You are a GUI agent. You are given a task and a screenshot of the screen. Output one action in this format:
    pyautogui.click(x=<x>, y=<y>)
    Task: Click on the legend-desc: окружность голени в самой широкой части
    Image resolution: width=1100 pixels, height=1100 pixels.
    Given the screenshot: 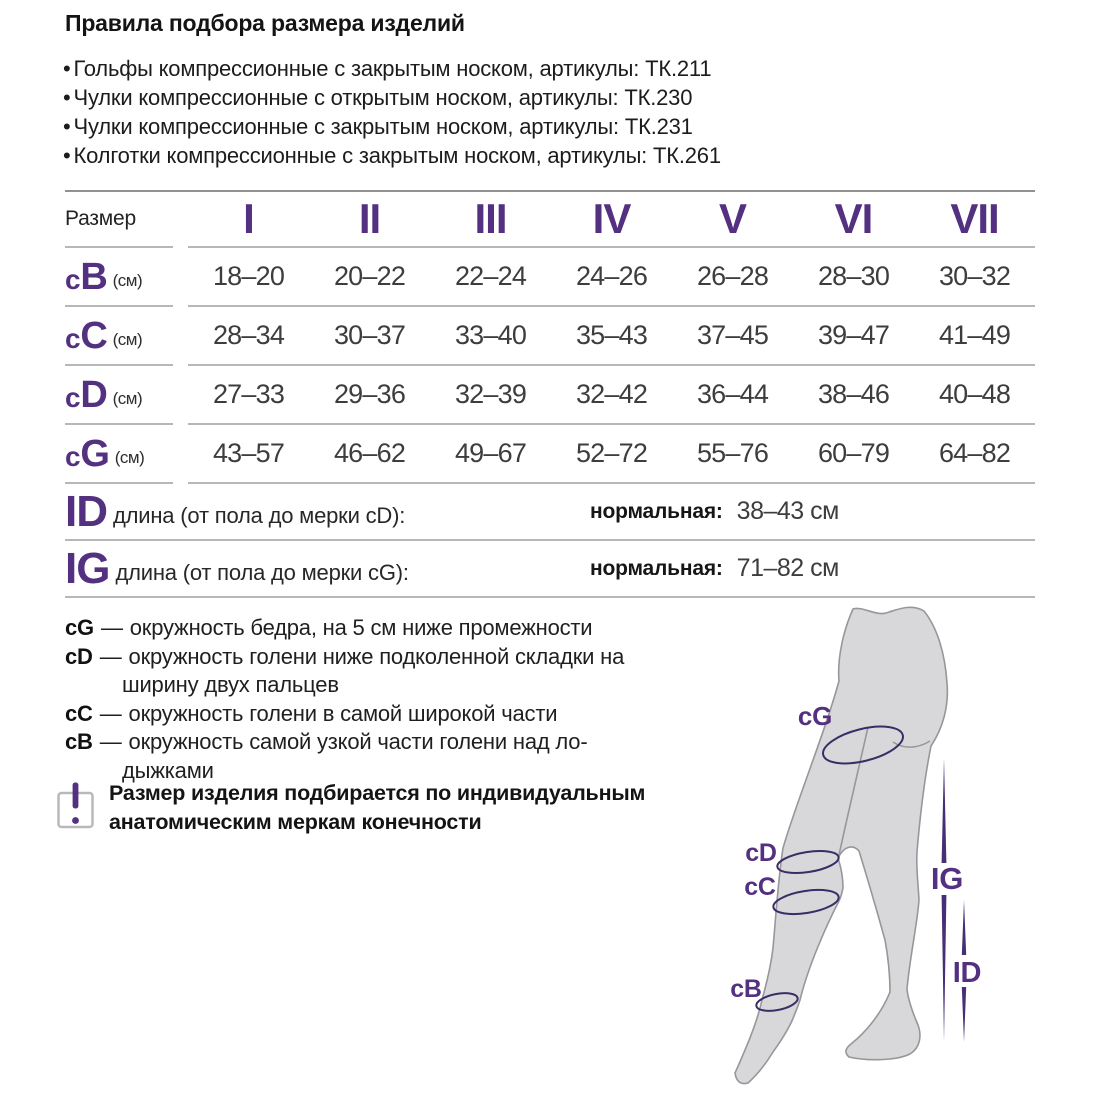 What is the action you would take?
    pyautogui.click(x=343, y=713)
    